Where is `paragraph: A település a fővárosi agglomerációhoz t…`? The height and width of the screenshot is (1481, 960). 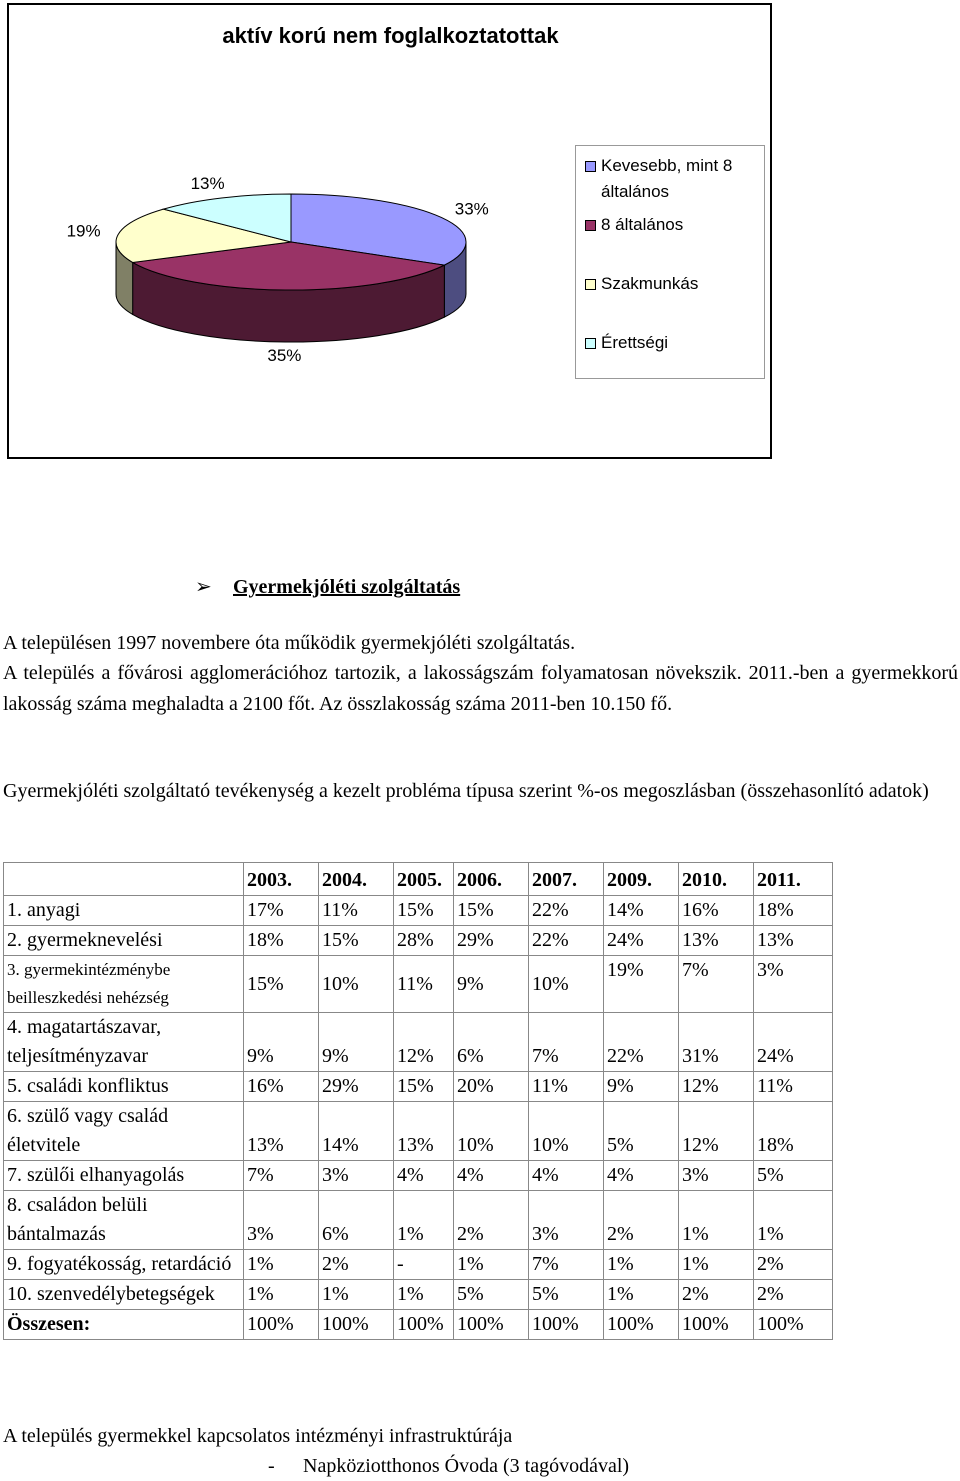 paragraph: A település a fővárosi agglomerációhoz t… is located at coordinates (480, 688).